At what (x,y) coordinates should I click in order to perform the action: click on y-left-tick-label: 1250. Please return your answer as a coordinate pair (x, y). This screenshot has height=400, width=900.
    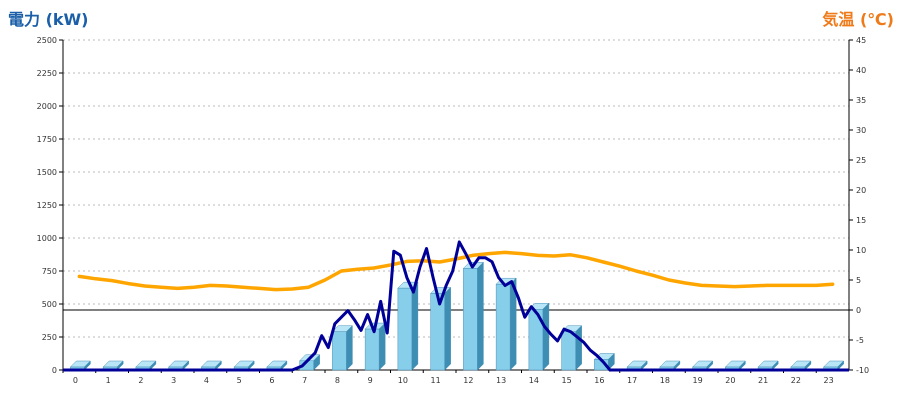
    Looking at the image, I should click on (47, 205).